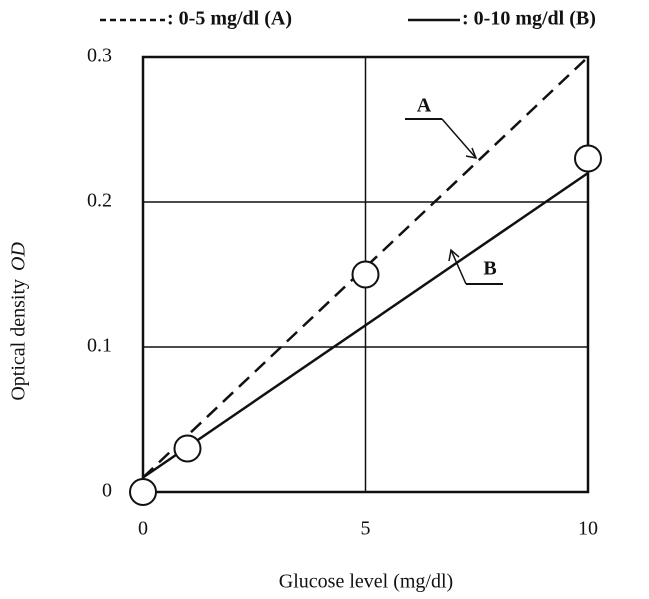 Image resolution: width=649 pixels, height=599 pixels. I want to click on x-axis-label: Glucose level (mg/dl), so click(366, 582).